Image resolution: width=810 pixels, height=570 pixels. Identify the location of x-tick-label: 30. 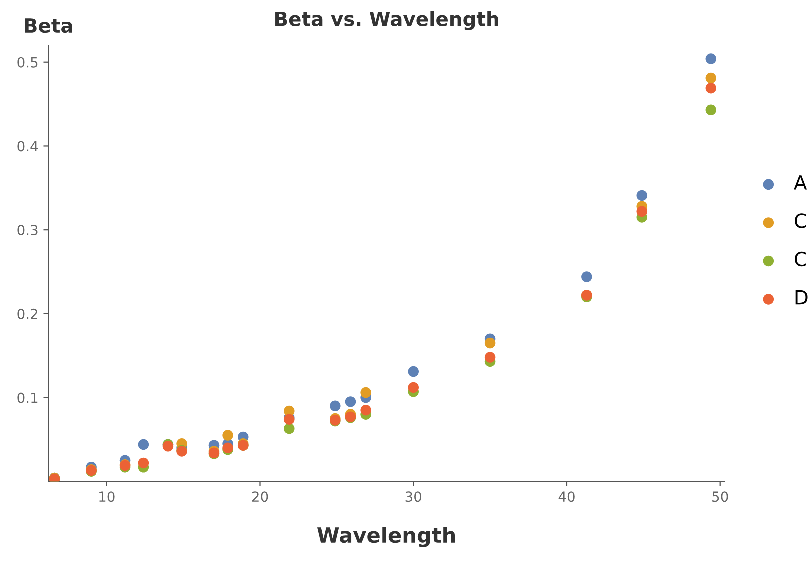
(414, 497).